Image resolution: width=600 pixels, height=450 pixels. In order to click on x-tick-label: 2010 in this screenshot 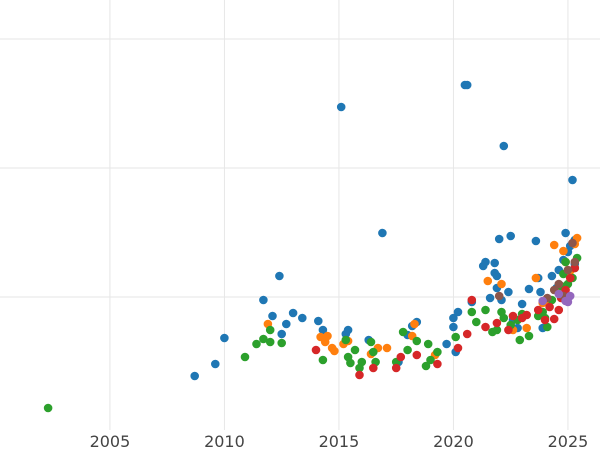, I will do `click(224, 441)`.